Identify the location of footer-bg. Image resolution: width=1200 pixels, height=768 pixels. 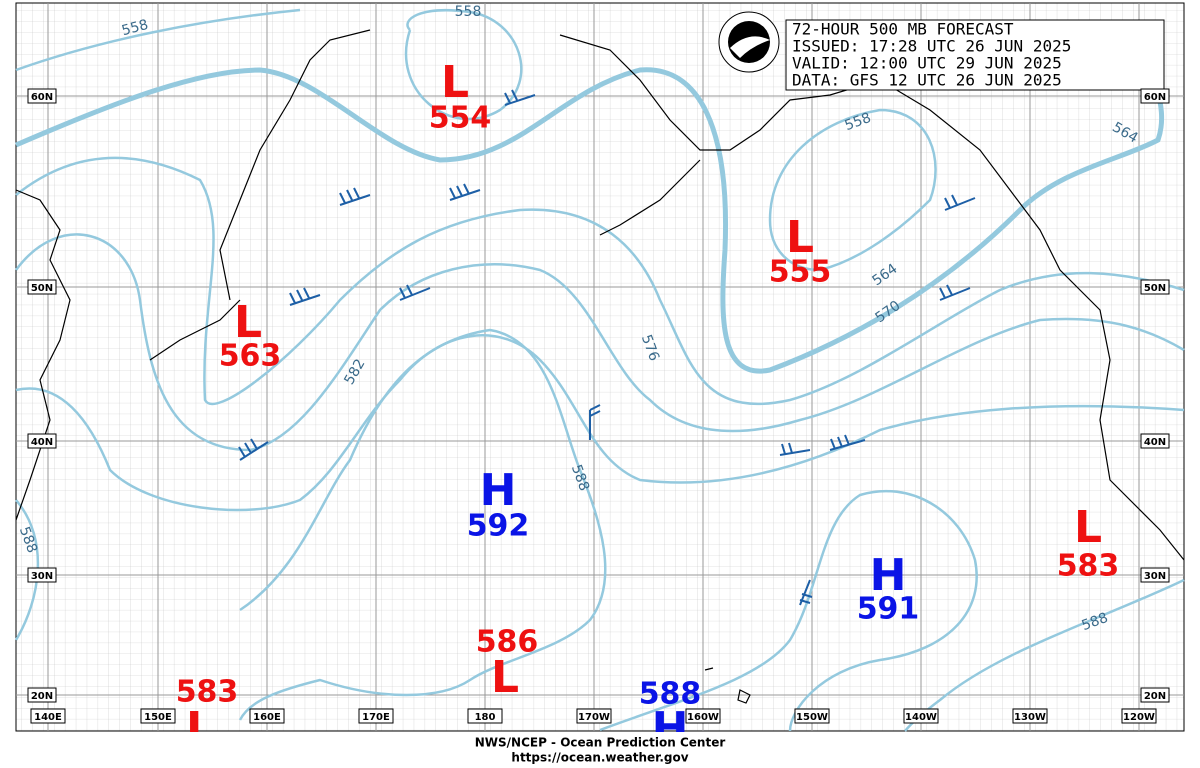
(600, 748).